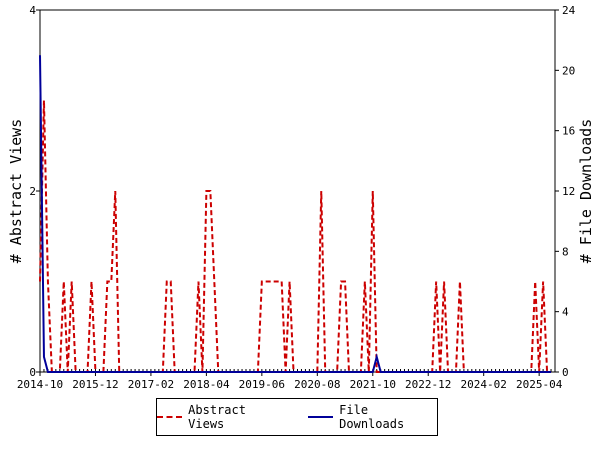 The image size is (600, 450). I want to click on legend-swatch-file-downloads, so click(321, 417).